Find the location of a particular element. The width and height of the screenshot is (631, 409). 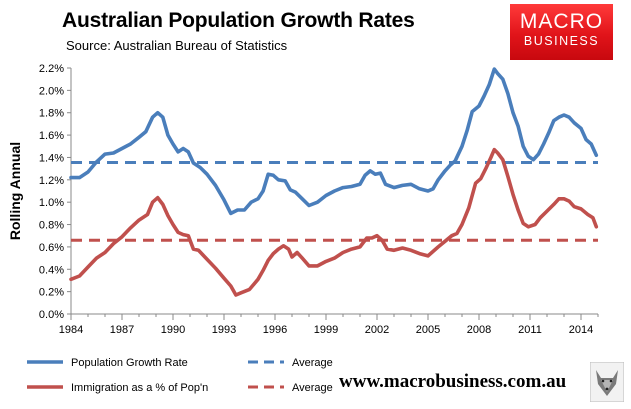

y-tick-label: 1.0% is located at coordinates (51, 203).